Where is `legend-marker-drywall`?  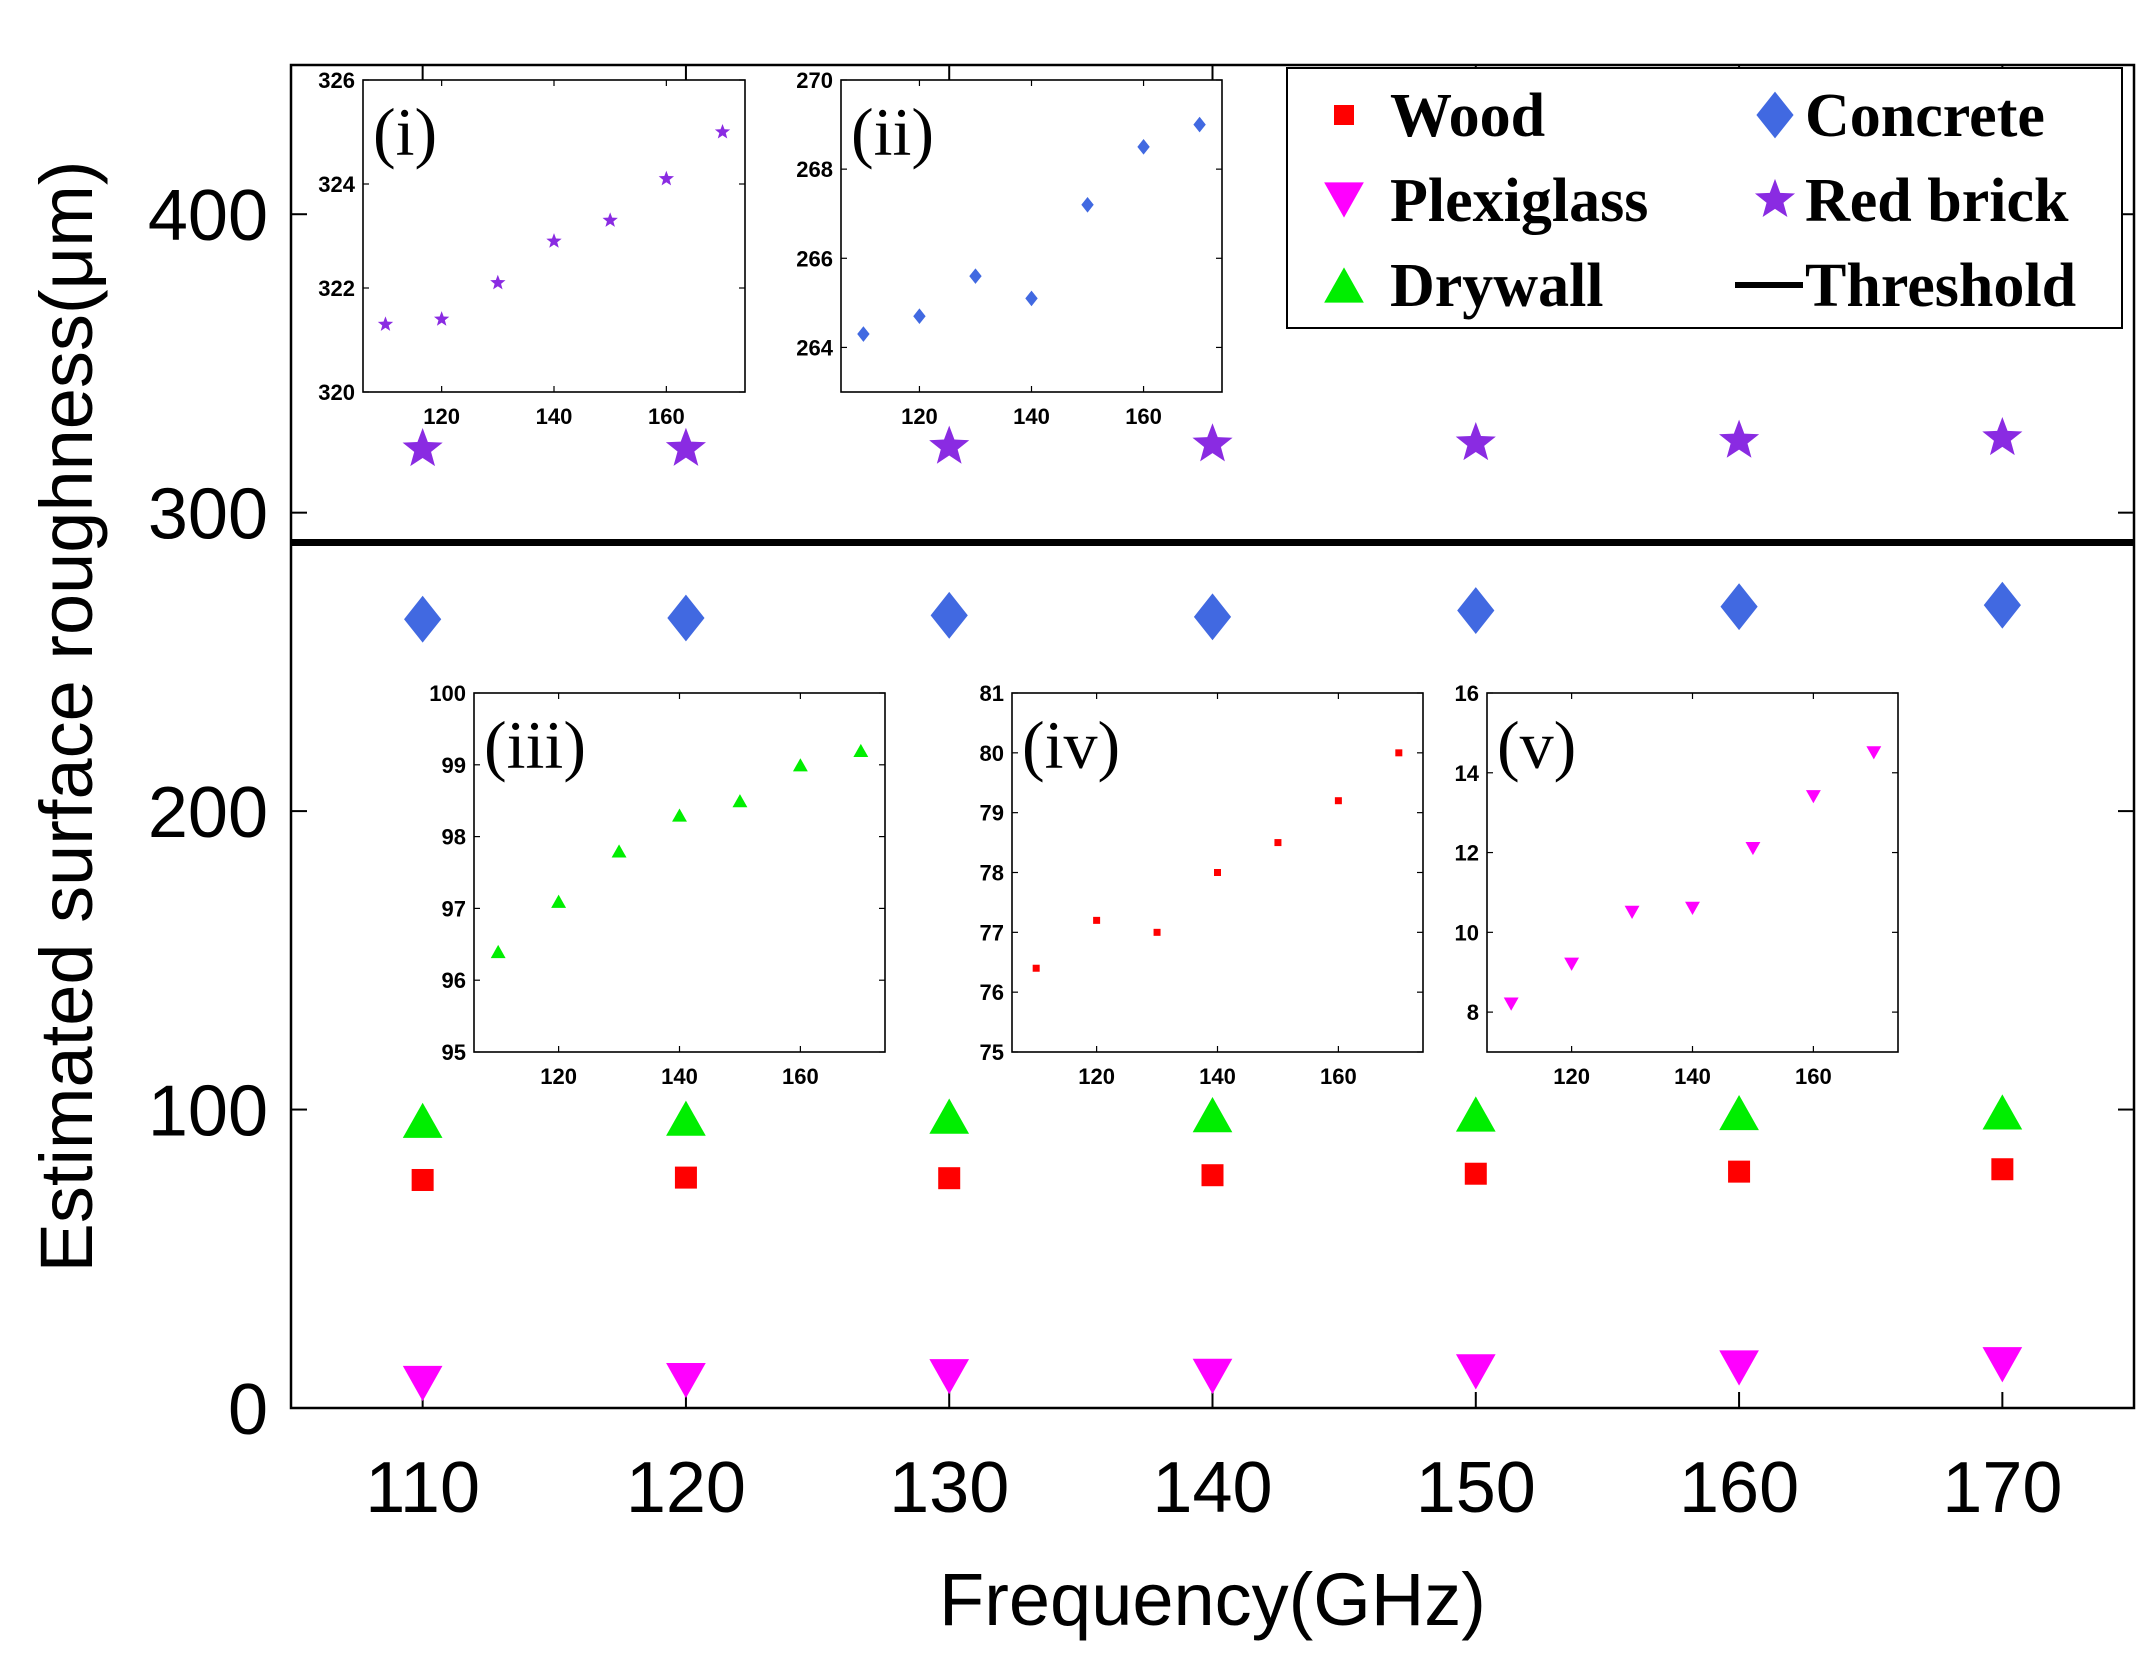
legend-marker-drywall is located at coordinates (1344, 285).